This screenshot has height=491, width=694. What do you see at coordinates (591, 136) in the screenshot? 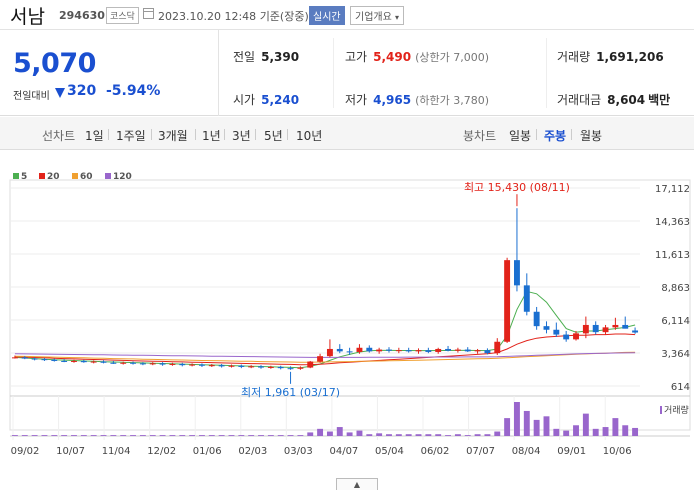
I see `candle-monthly: 월봉` at bounding box center [591, 136].